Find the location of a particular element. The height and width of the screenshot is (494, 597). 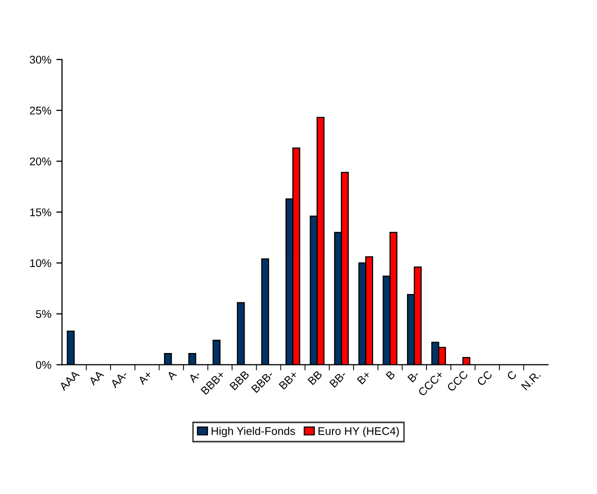

x-tick-label: AA is located at coordinates (96, 378).